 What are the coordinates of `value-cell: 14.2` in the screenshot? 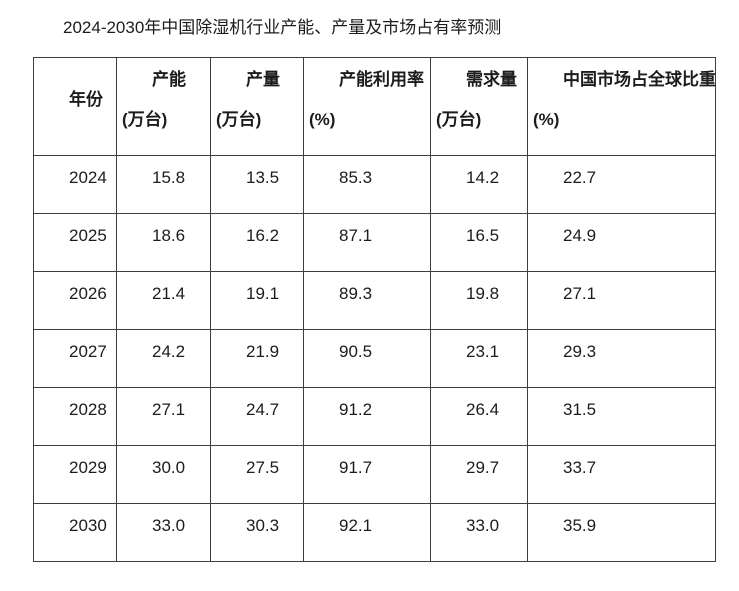 It's located at (479, 184).